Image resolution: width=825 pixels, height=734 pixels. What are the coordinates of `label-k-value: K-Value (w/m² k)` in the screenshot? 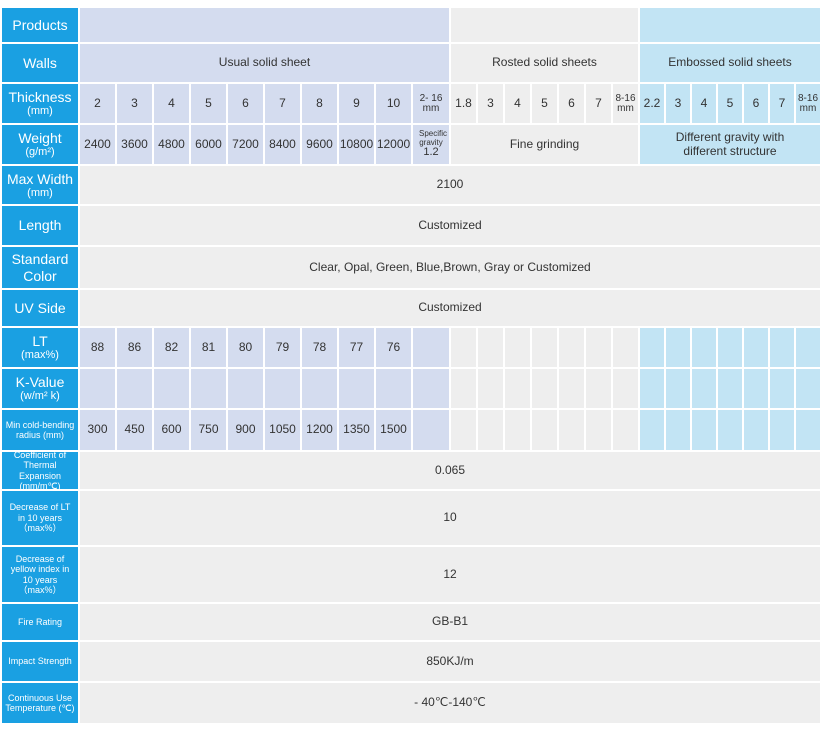 It's located at (40, 388).